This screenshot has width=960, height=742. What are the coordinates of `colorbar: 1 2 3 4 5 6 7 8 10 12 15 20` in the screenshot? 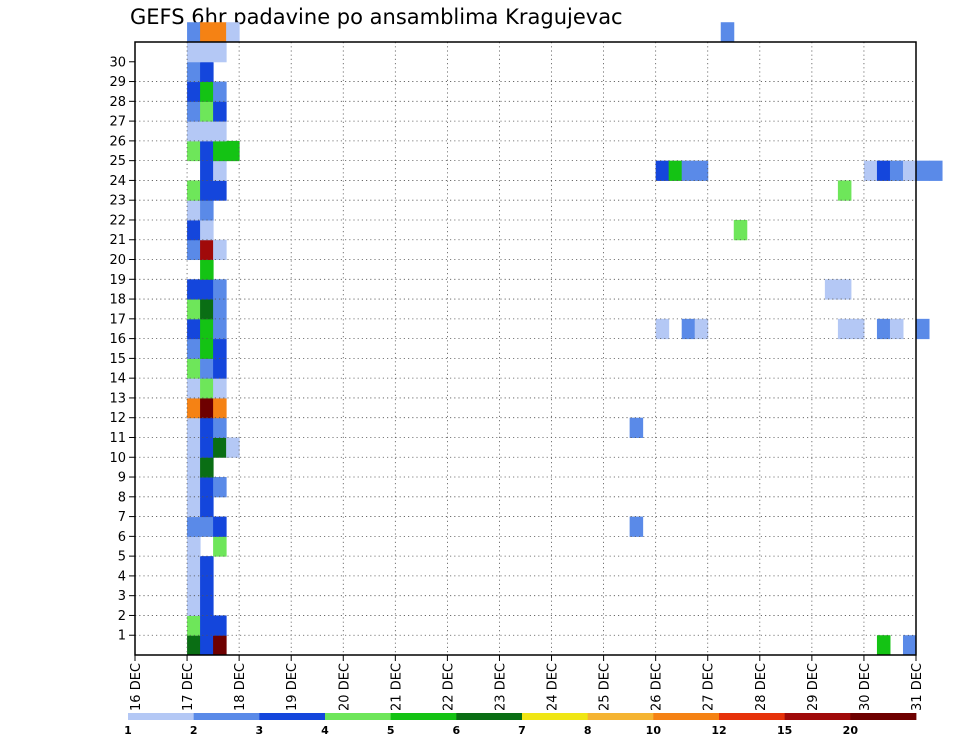 It's located at (520, 725).